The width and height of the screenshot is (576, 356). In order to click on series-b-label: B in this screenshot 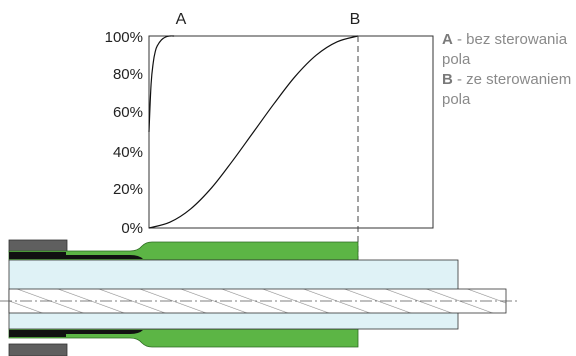, I will do `click(355, 19)`.